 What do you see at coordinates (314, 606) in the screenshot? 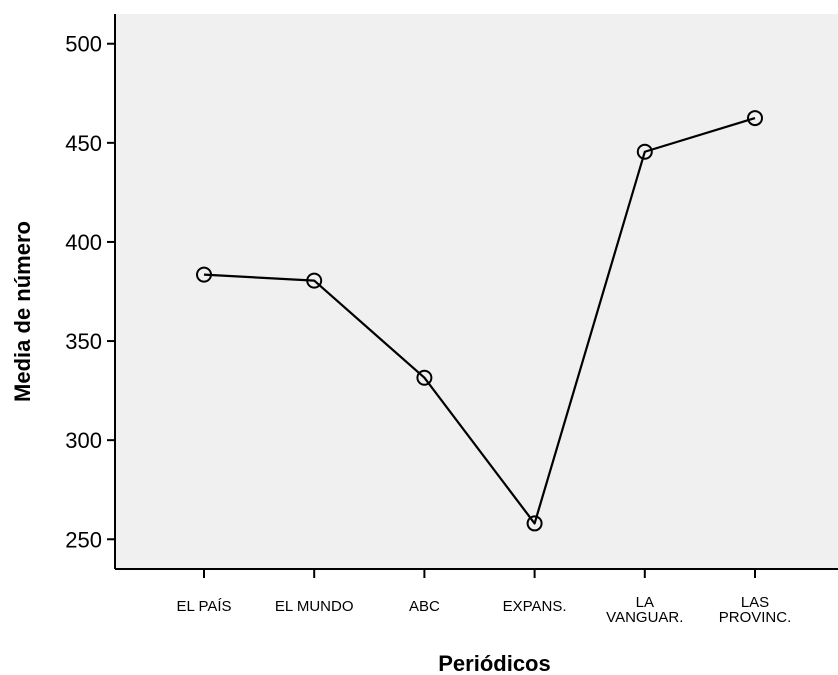
I see `x-tick-label: EL MUNDO` at bounding box center [314, 606].